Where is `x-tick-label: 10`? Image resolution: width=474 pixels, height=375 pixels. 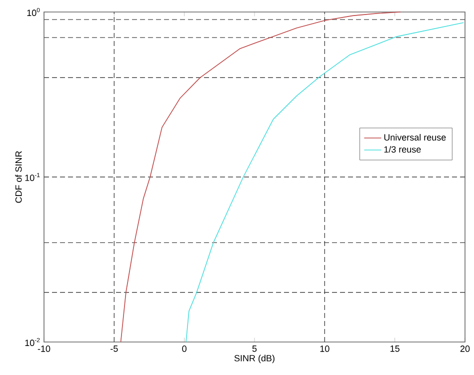 x-tick-label: 10 is located at coordinates (325, 349).